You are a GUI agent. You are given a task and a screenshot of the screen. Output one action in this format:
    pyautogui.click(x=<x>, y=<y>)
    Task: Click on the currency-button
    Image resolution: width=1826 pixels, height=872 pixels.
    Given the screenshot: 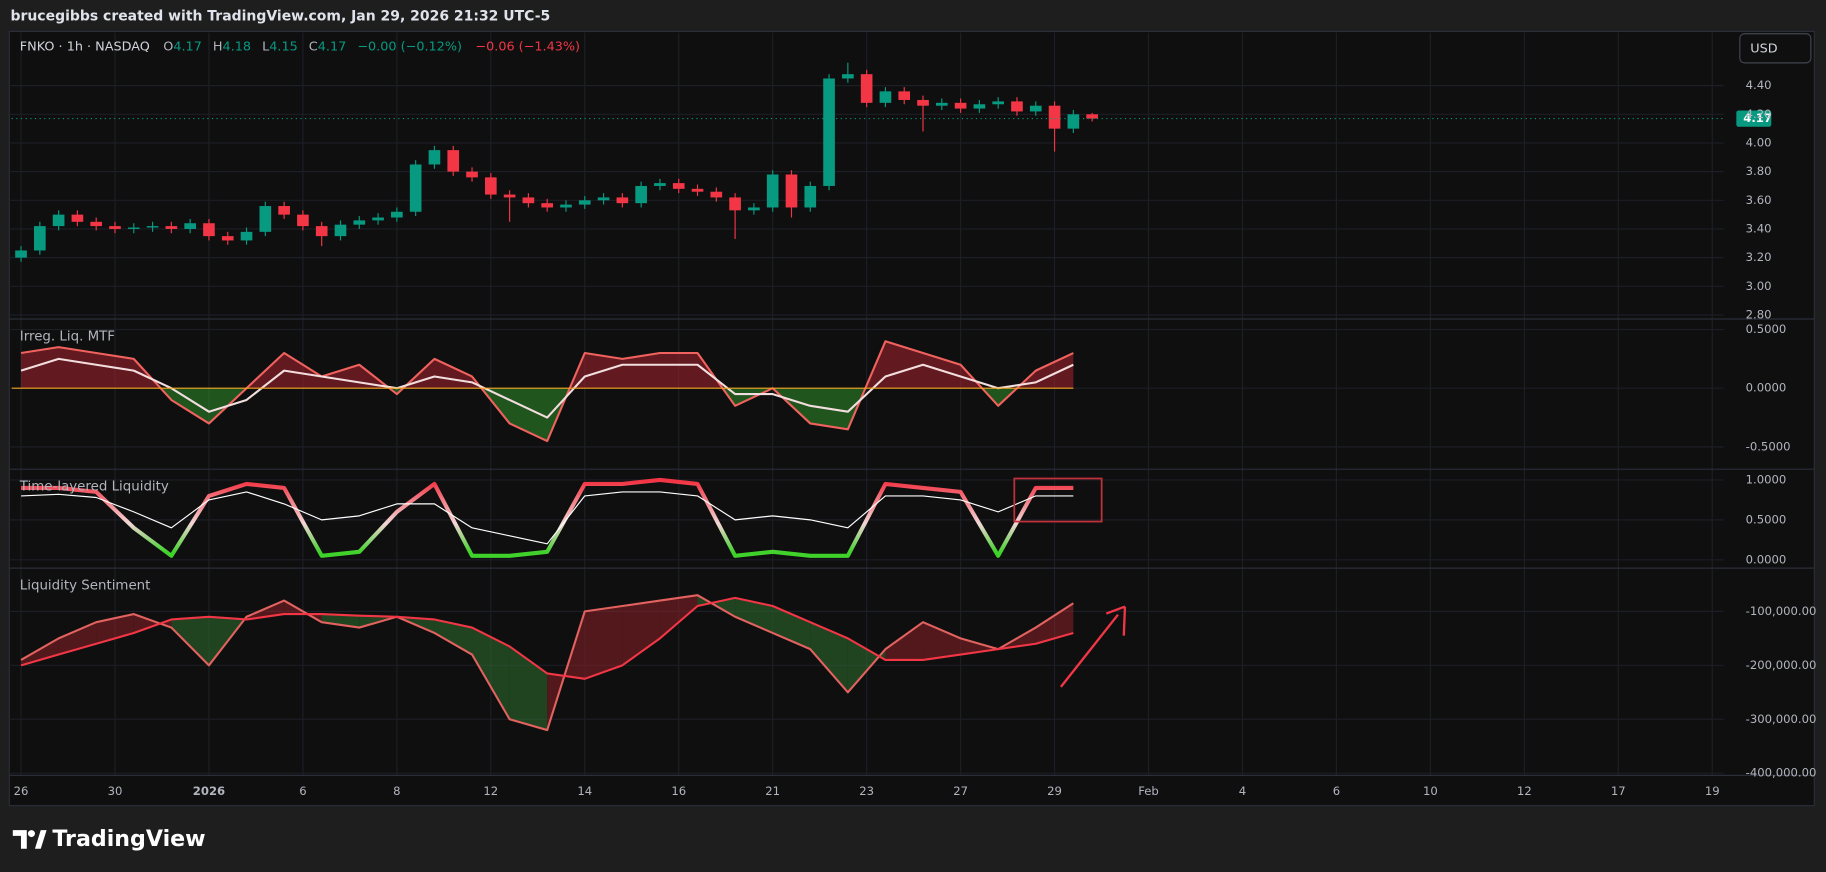 What is the action you would take?
    pyautogui.click(x=1775, y=48)
    